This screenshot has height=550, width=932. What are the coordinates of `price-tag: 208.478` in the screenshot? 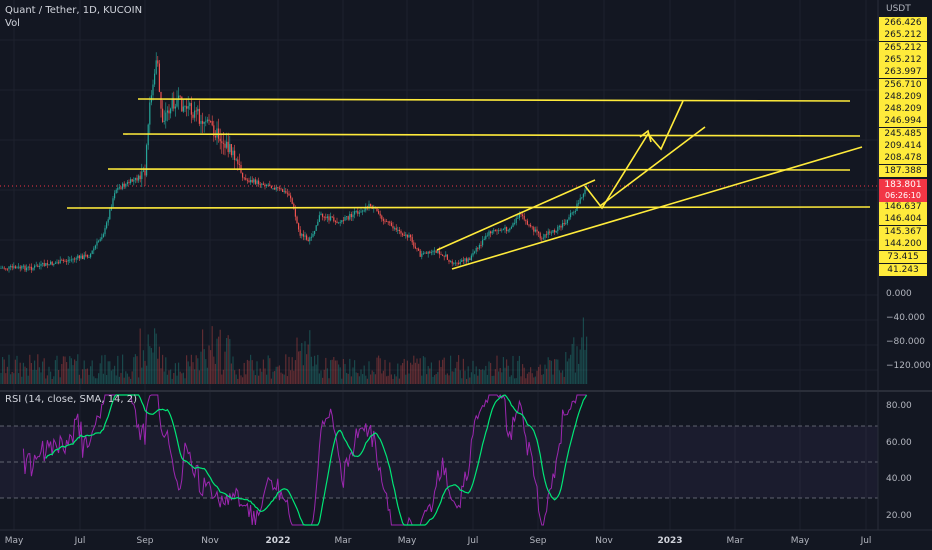 It's located at (903, 158).